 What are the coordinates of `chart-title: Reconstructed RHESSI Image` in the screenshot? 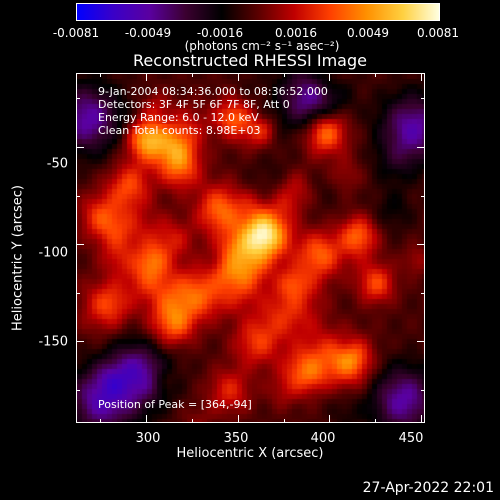 It's located at (250, 60).